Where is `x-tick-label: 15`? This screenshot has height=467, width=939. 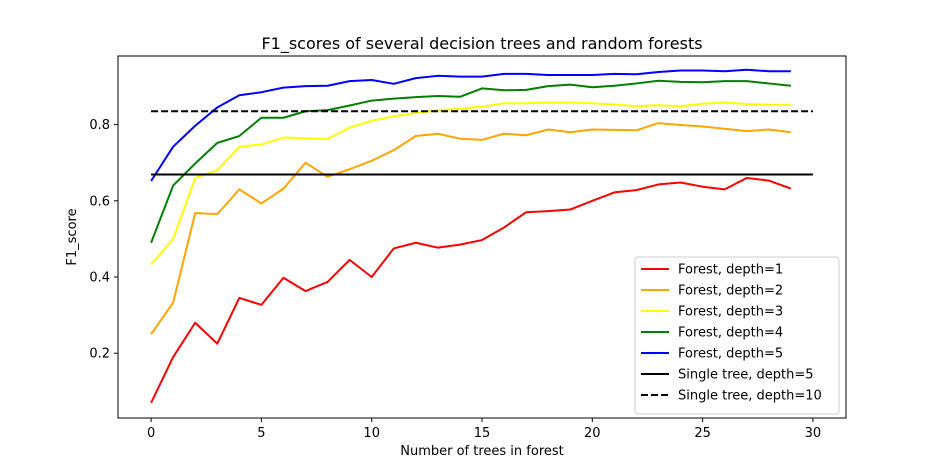 x-tick-label: 15 is located at coordinates (482, 433).